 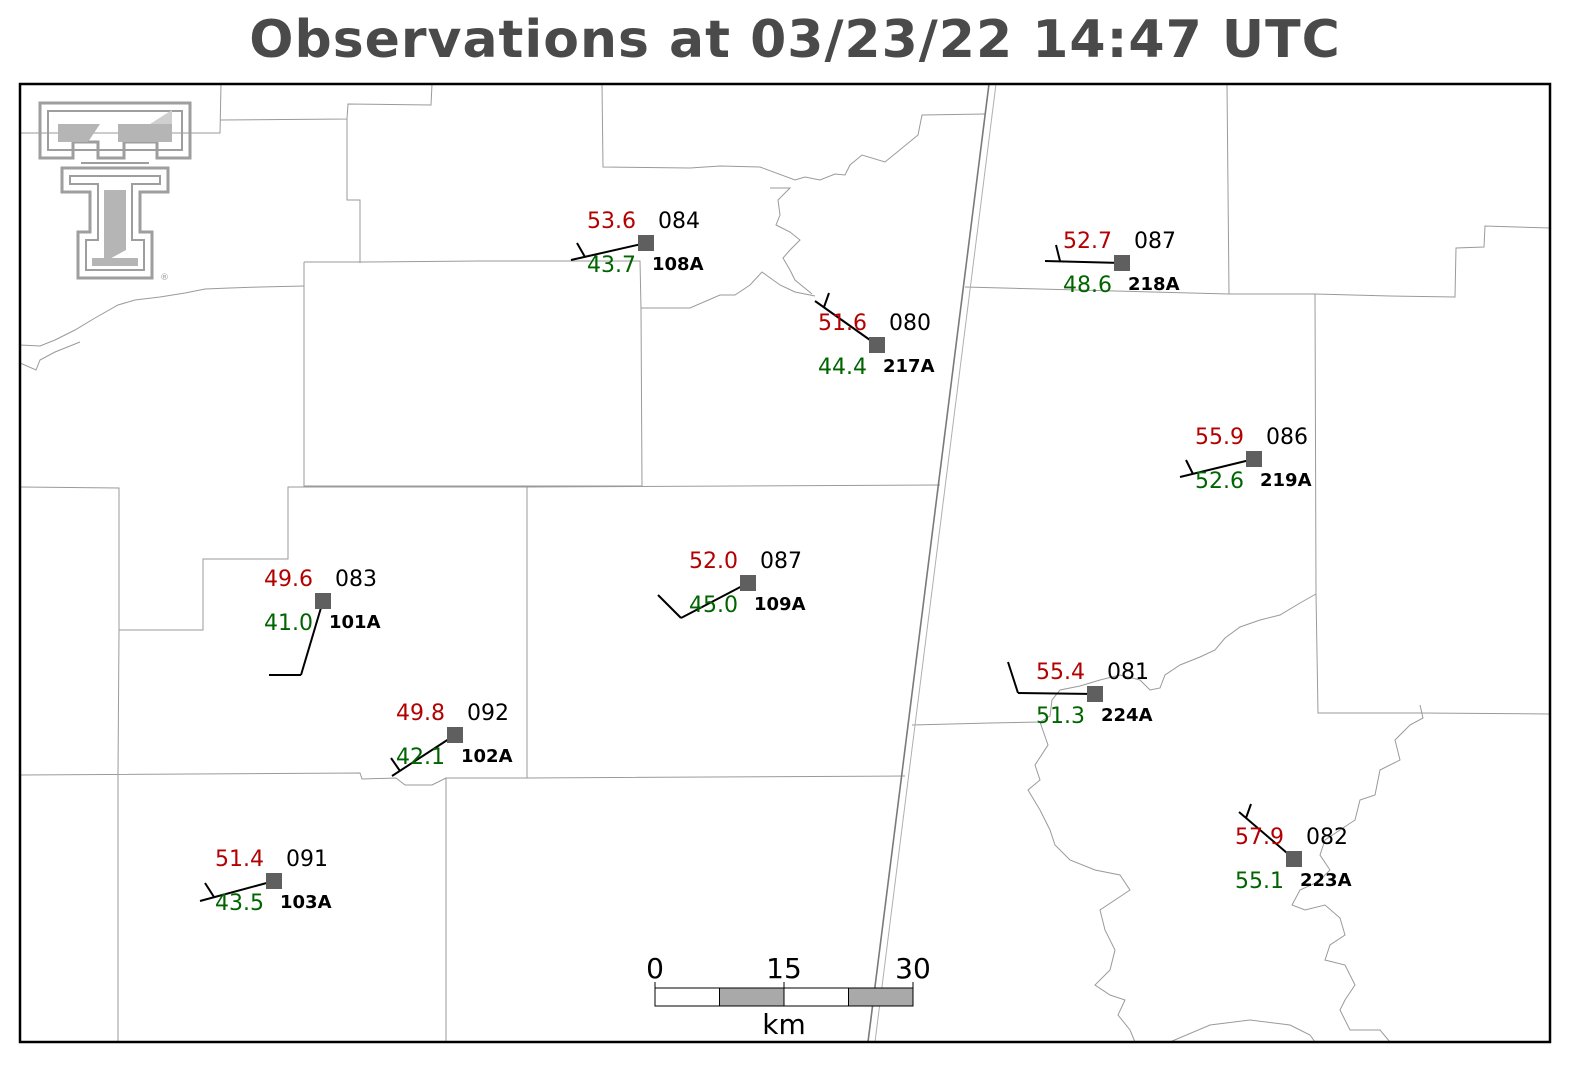 I want to click on pressure-label: 091, so click(x=307, y=859).